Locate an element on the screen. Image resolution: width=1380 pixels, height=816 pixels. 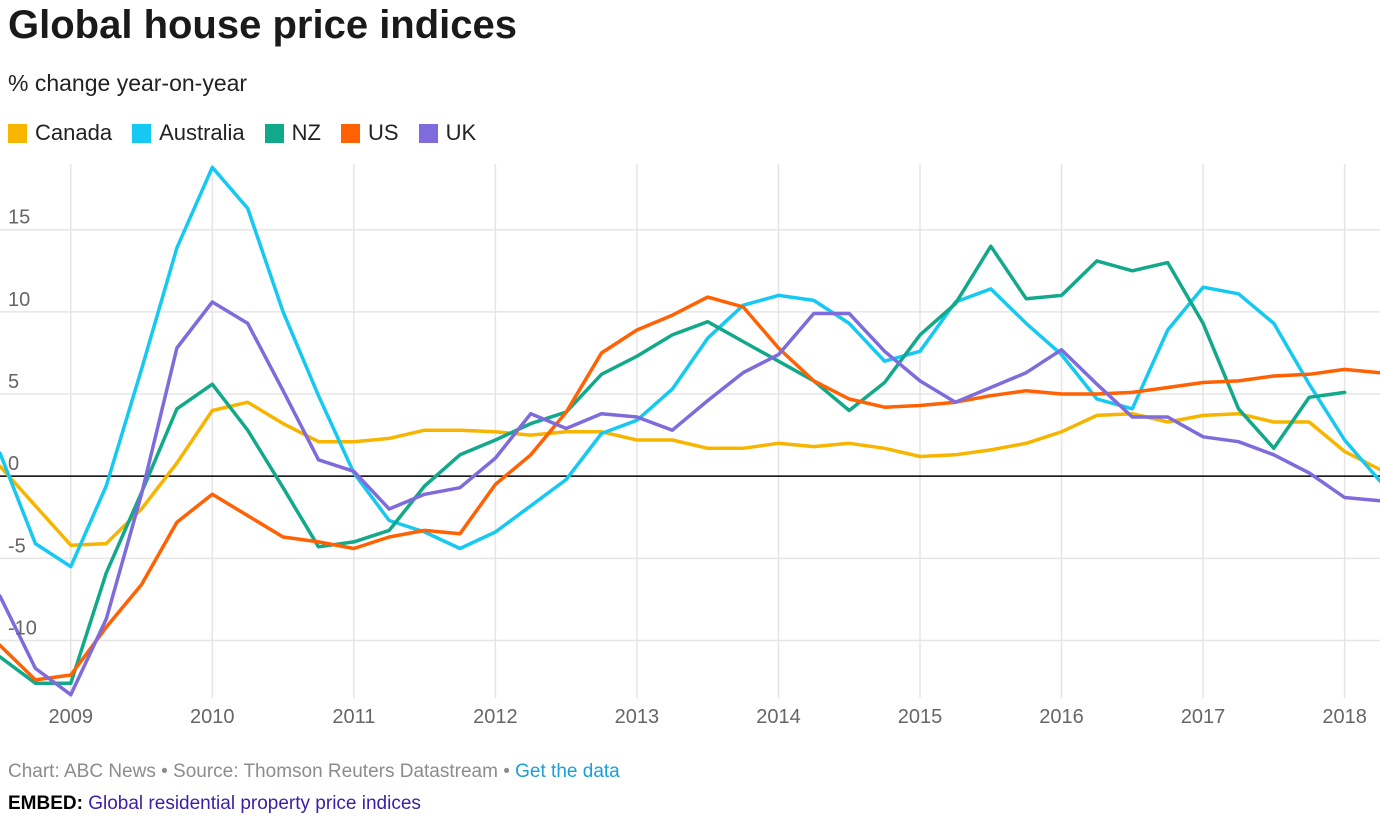
legend-item-us: US is located at coordinates (370, 133).